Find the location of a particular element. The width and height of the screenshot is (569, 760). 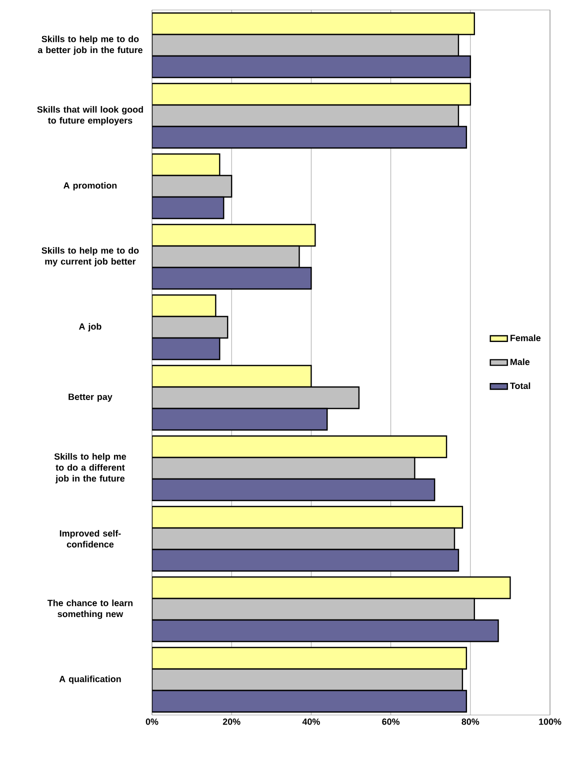

x-tick-label: 100% is located at coordinates (550, 721).